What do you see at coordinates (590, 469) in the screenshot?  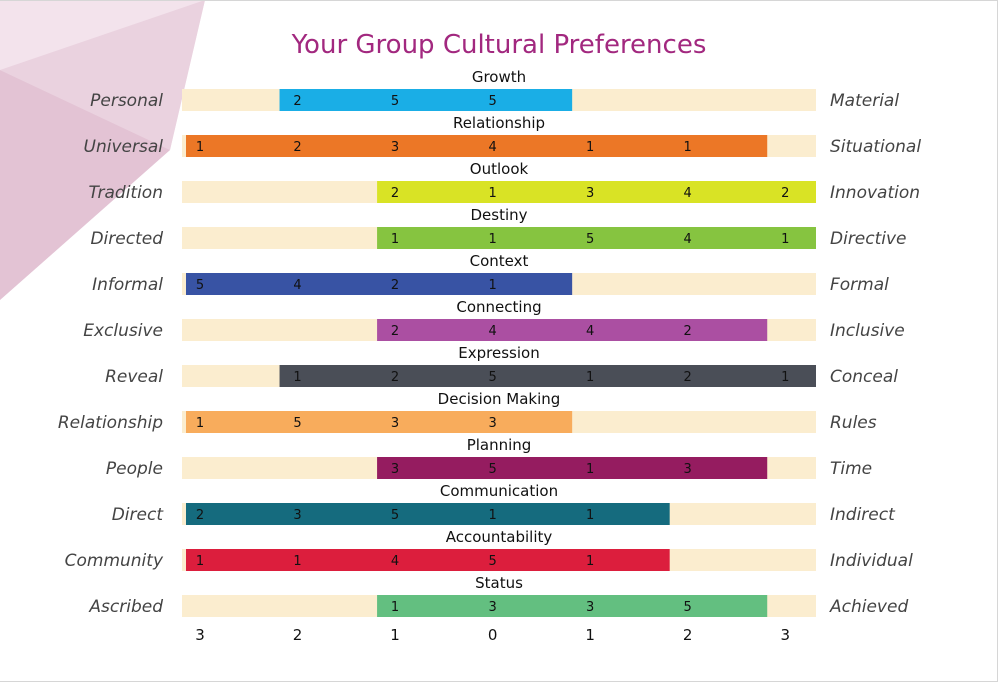 I see `count-label-planning-2: 1` at bounding box center [590, 469].